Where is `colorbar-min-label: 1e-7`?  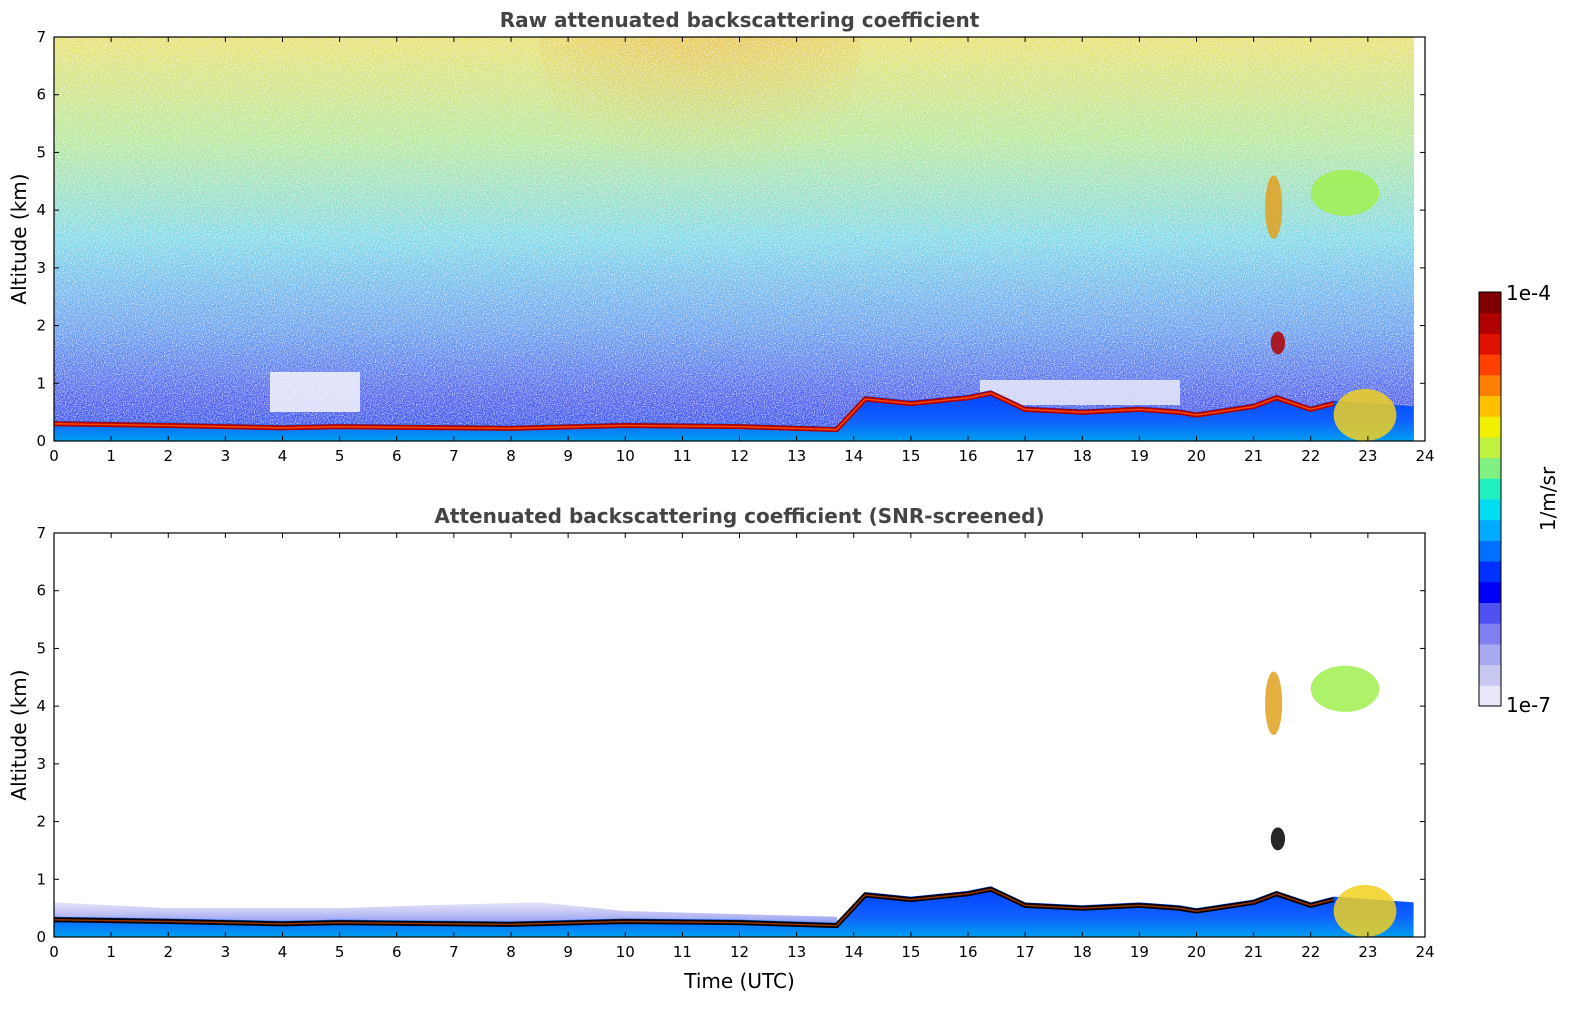
colorbar-min-label: 1e-7 is located at coordinates (1528, 705).